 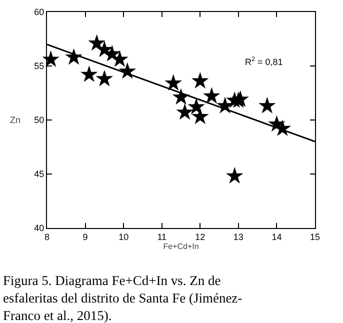 I want to click on y-tick-label: 45, so click(x=39, y=174).